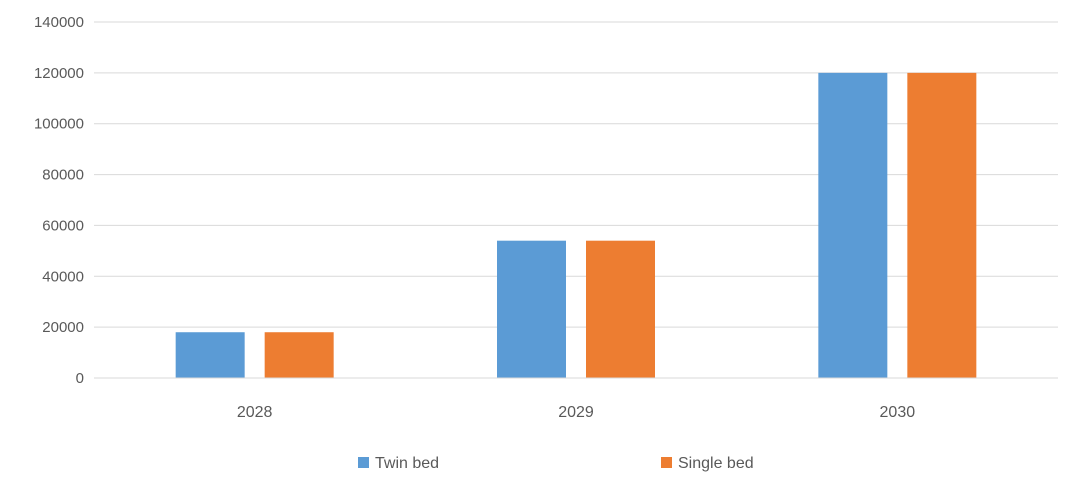 This screenshot has height=479, width=1073. Describe the element at coordinates (853, 225) in the screenshot. I see `bar-twin-bed-2030` at that location.